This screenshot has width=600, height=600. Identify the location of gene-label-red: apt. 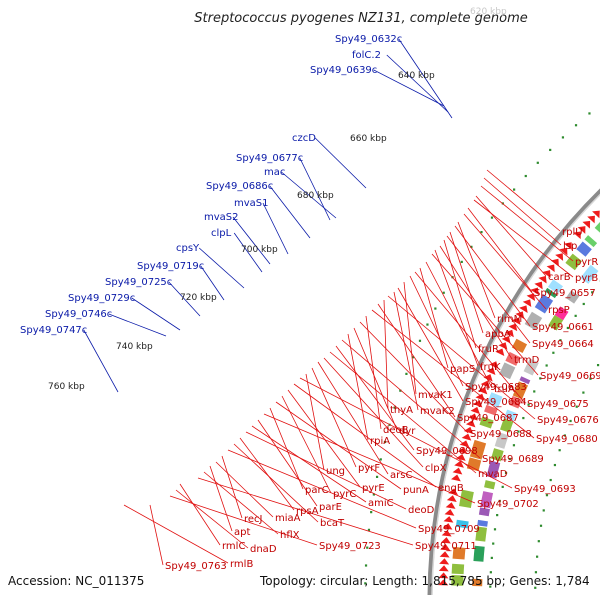
(242, 532).